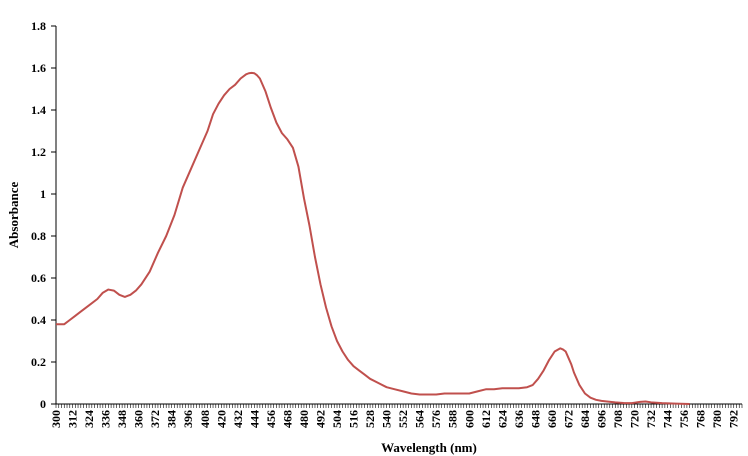  Describe the element at coordinates (337, 419) in the screenshot. I see `x-tick-label: 504` at that location.